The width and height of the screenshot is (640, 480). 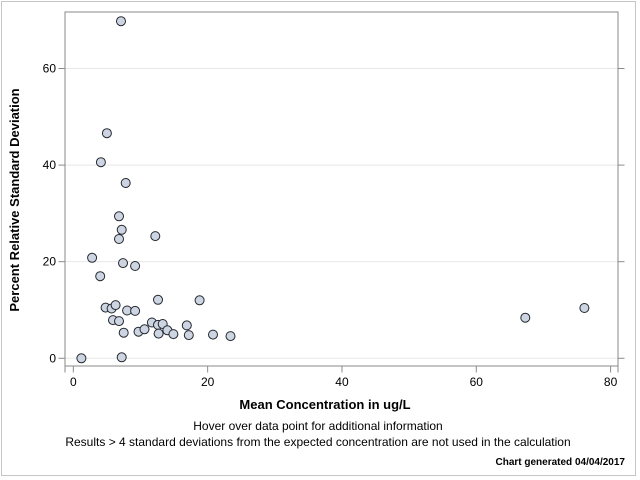 What do you see at coordinates (208, 382) in the screenshot?
I see `x-tick-label: 20` at bounding box center [208, 382].